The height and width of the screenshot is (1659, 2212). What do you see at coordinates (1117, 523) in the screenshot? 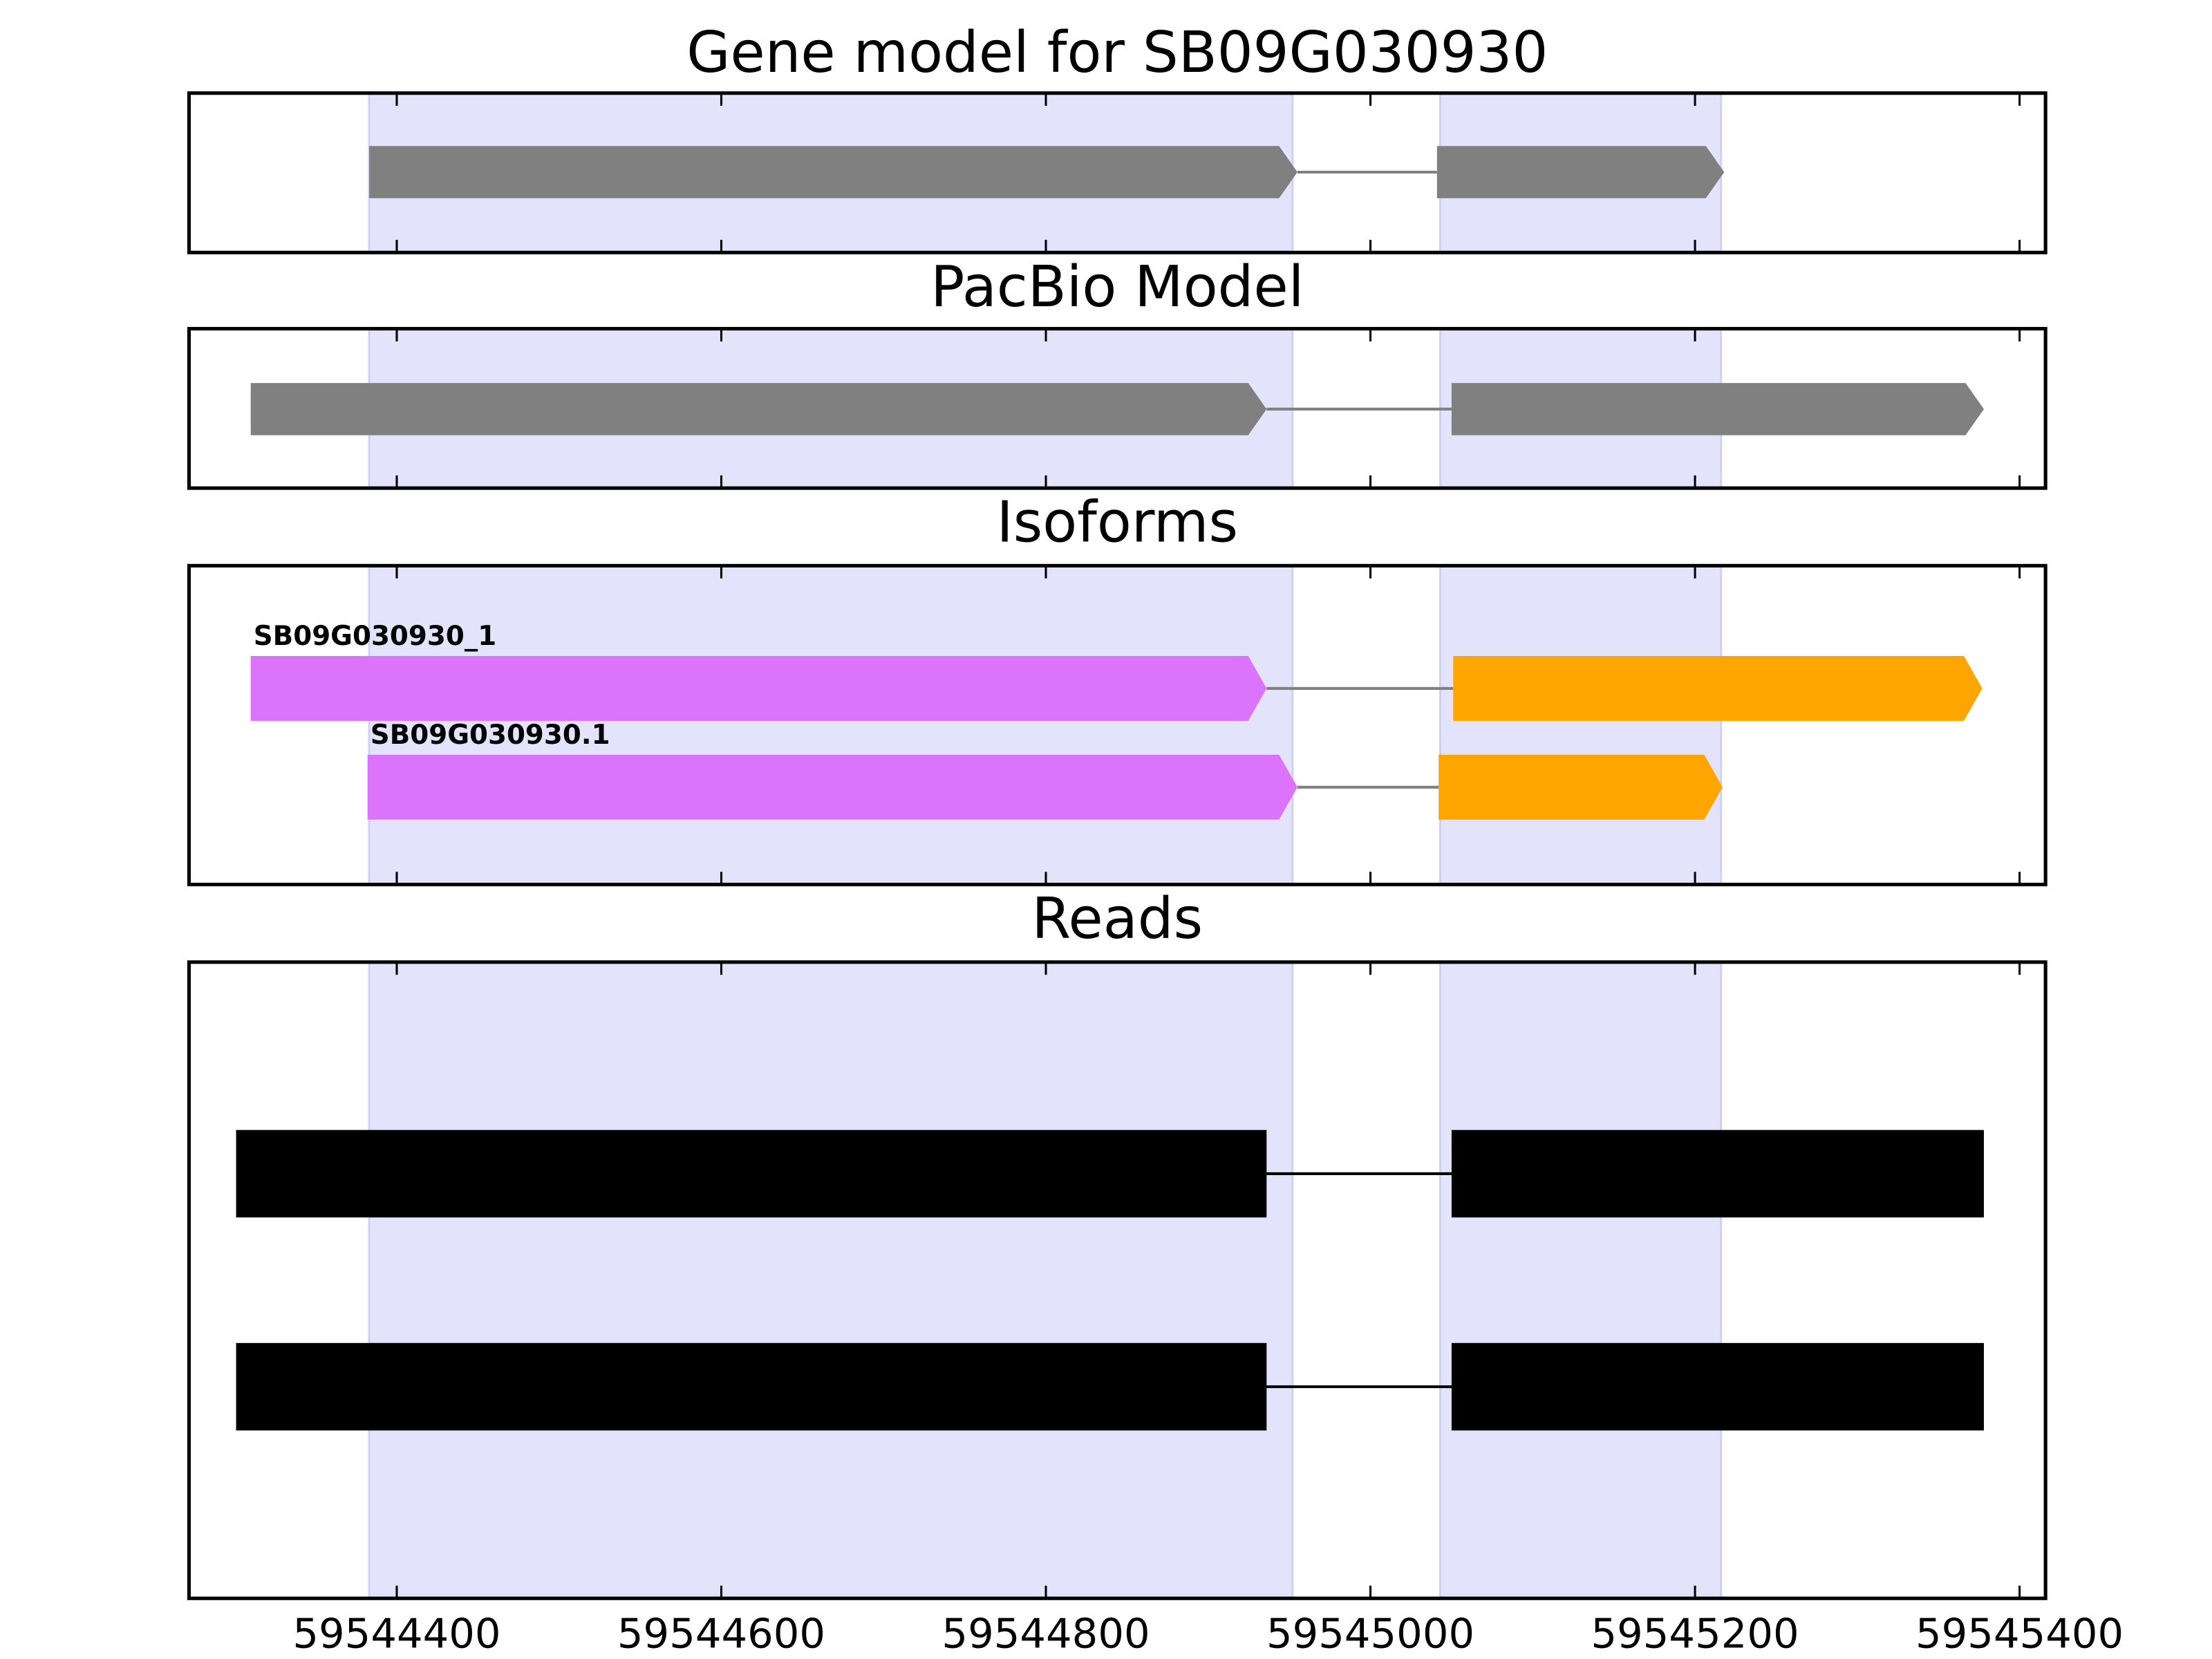
I see `panel-title: Isoforms` at bounding box center [1117, 523].